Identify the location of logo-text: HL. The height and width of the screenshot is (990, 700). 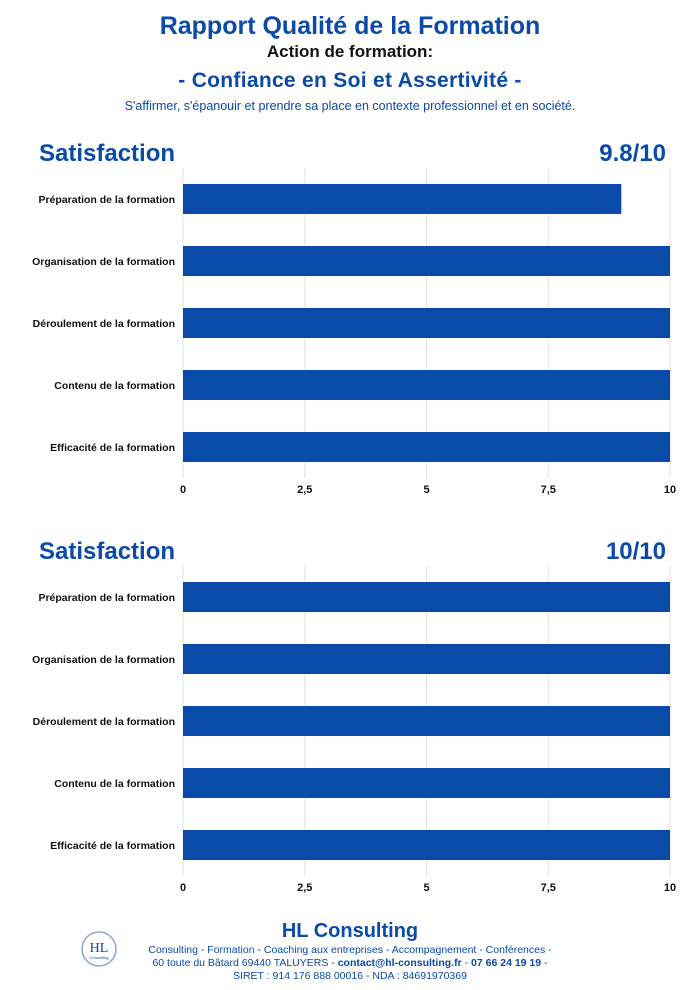
(99, 948).